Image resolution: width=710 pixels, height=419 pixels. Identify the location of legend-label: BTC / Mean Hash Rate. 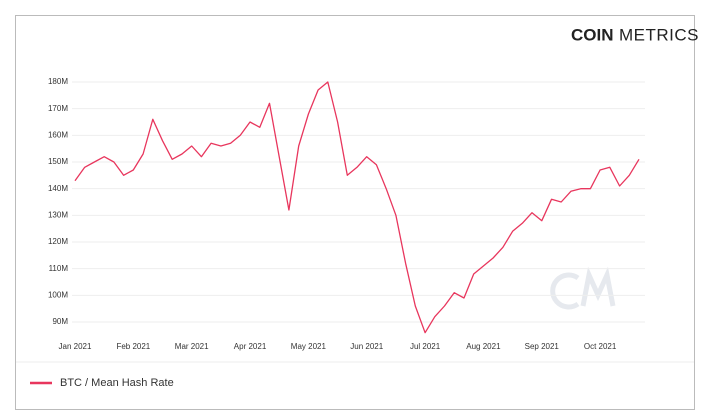
(117, 383).